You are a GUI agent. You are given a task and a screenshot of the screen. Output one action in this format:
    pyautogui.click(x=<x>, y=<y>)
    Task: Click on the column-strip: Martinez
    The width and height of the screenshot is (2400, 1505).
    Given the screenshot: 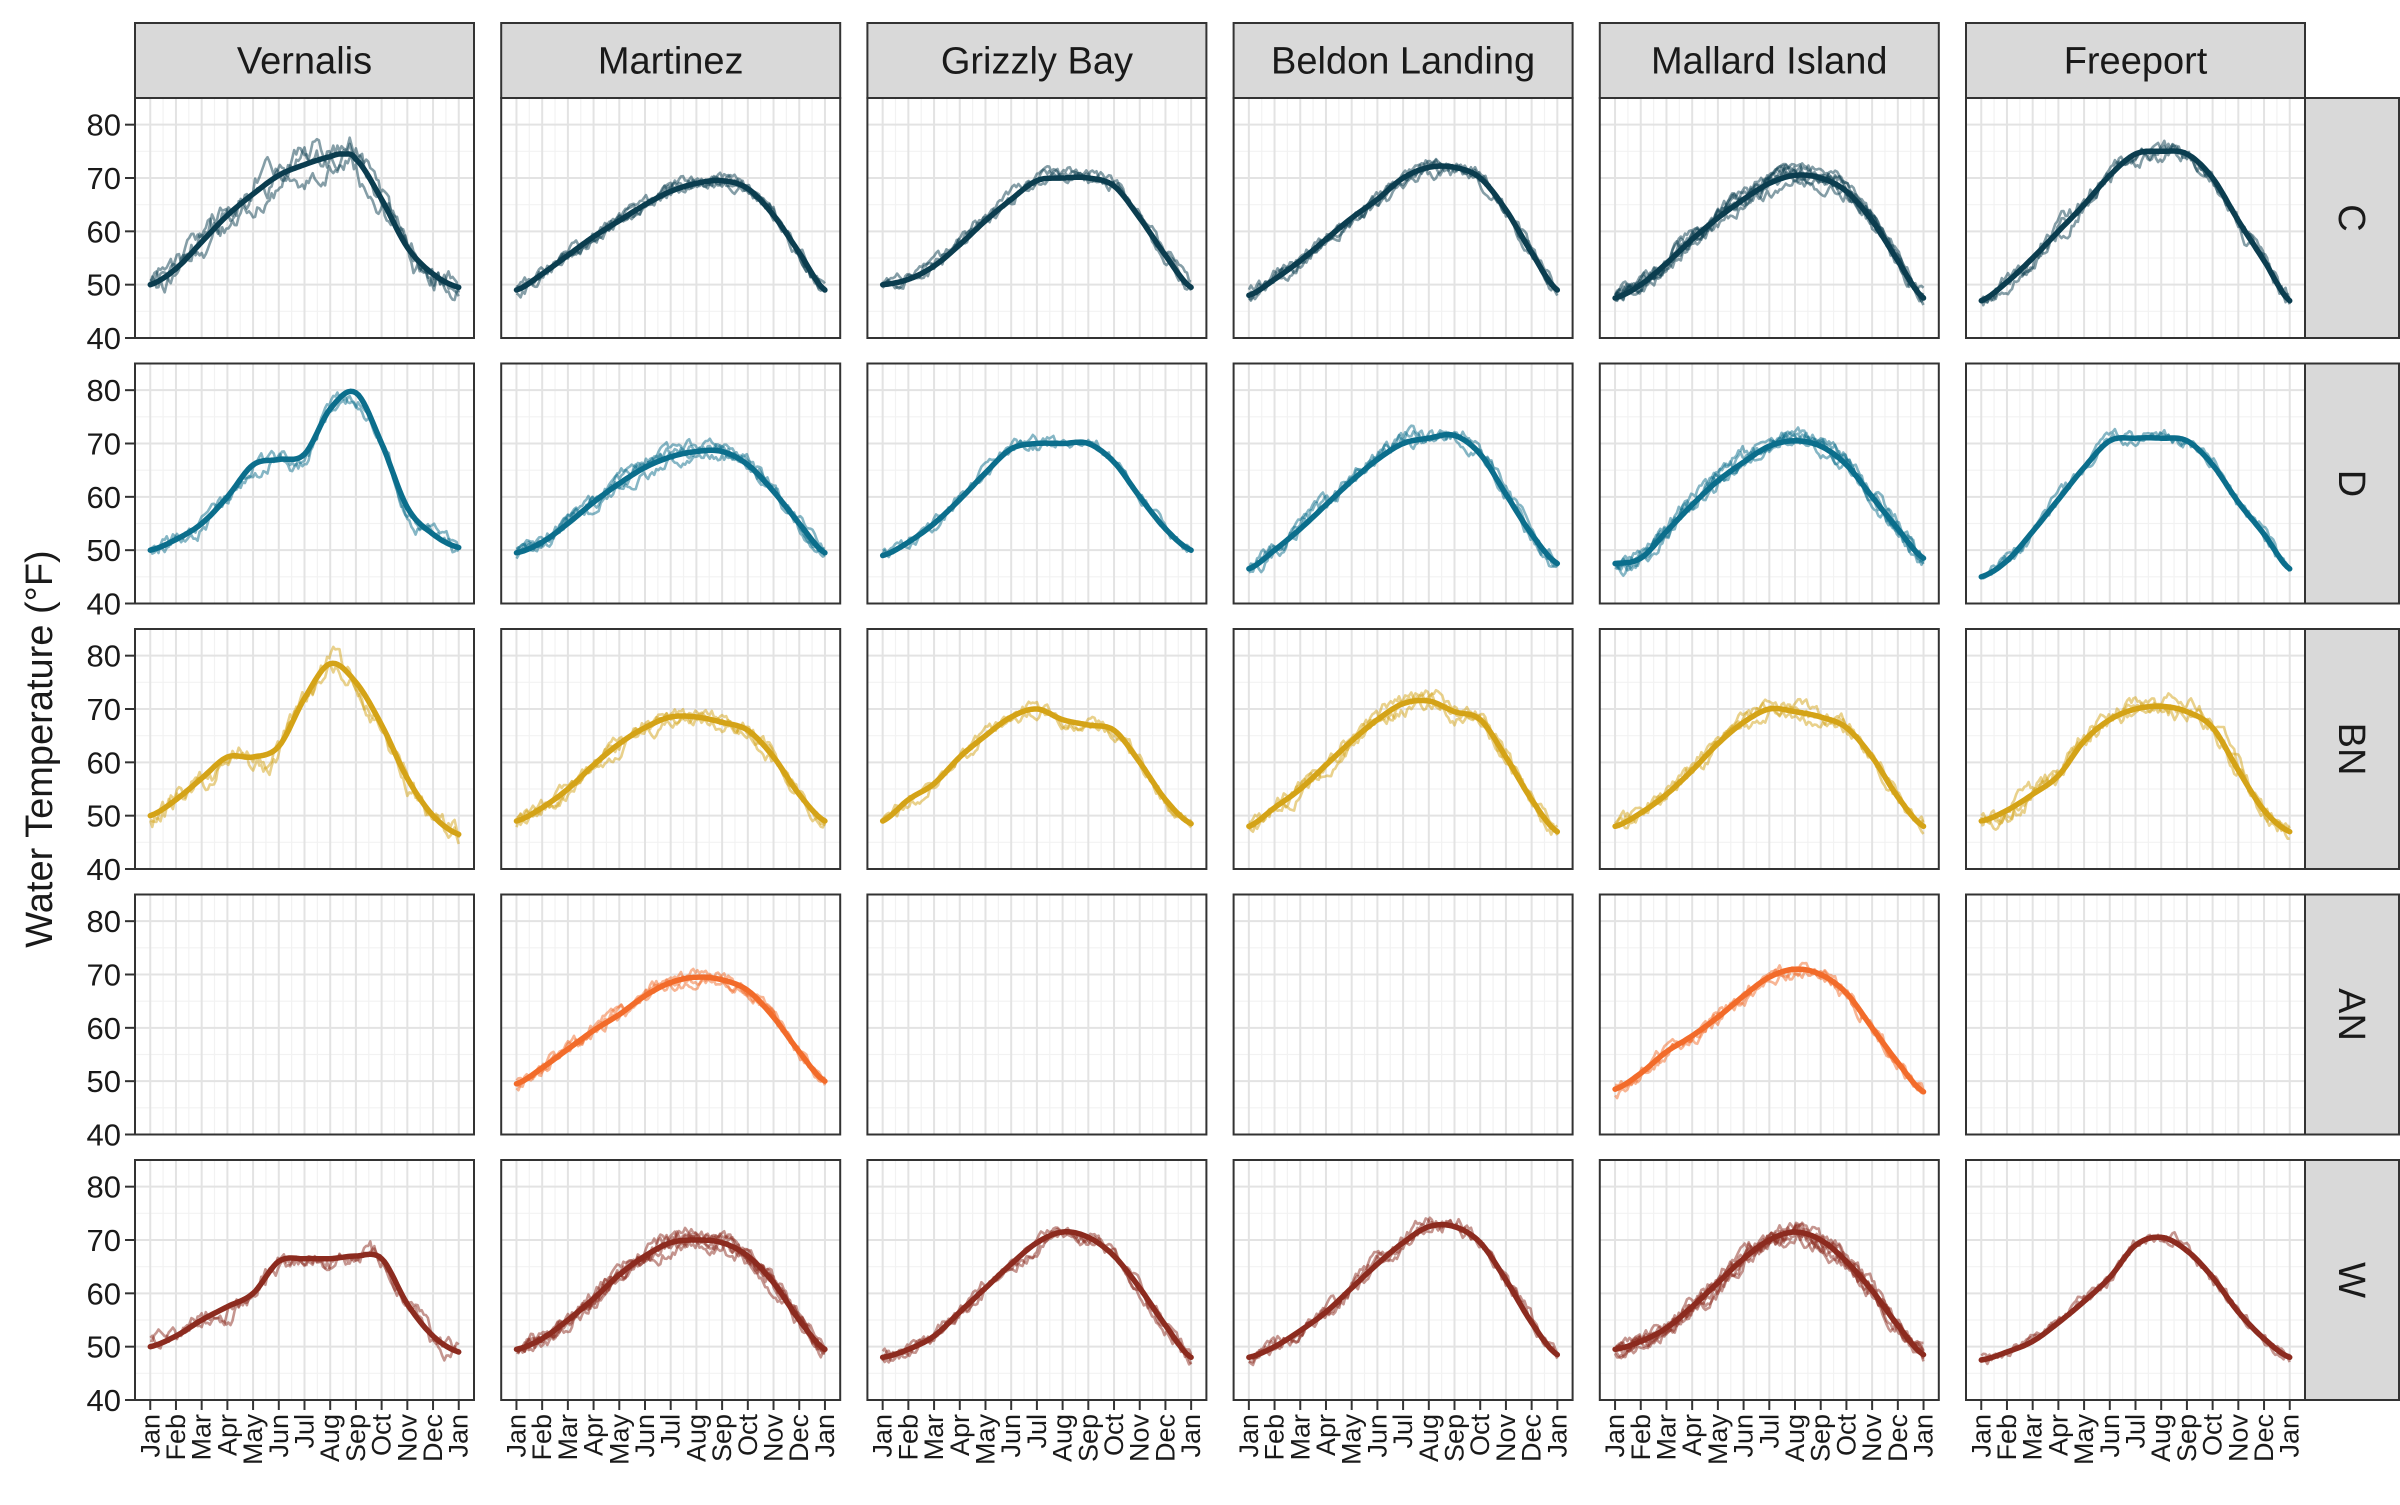 What is the action you would take?
    pyautogui.click(x=671, y=60)
    